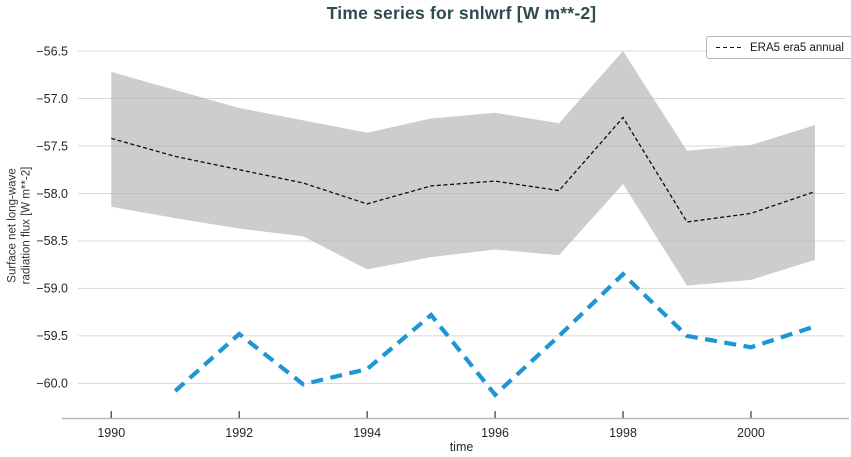  I want to click on x-tick-label: 1990, so click(111, 433).